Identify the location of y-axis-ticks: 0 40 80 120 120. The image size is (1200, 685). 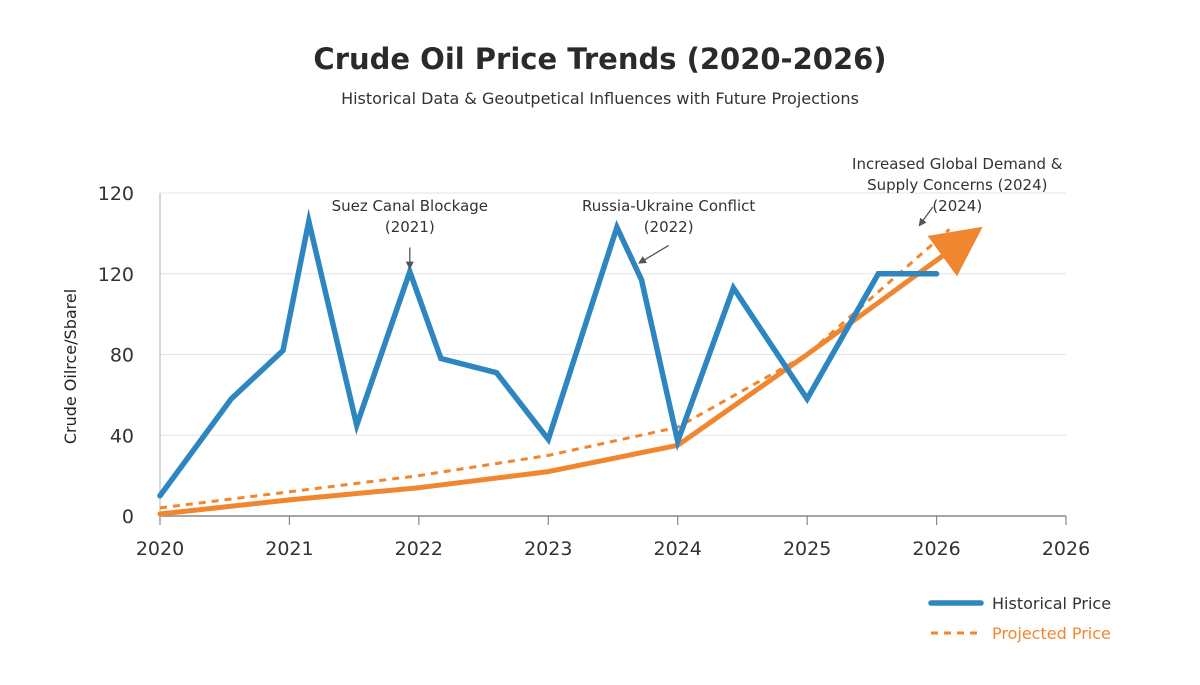
(116, 355).